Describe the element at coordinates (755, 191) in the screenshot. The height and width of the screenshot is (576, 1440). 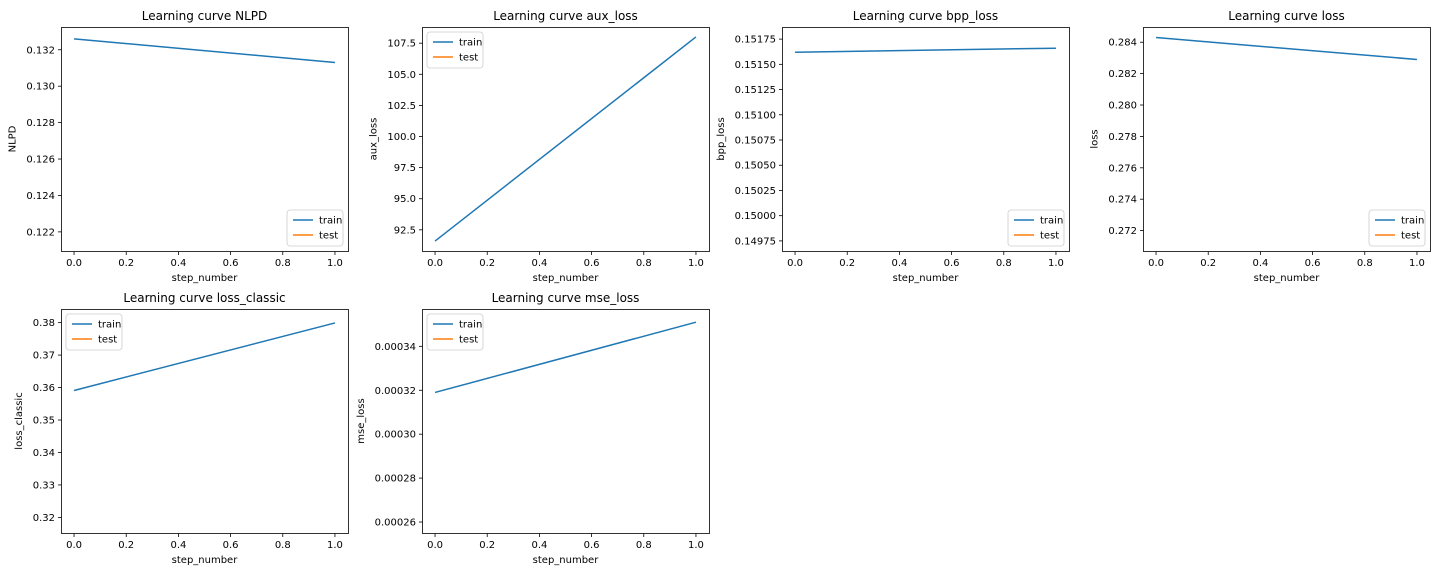
I see `y-tick-label: 0.15025` at that location.